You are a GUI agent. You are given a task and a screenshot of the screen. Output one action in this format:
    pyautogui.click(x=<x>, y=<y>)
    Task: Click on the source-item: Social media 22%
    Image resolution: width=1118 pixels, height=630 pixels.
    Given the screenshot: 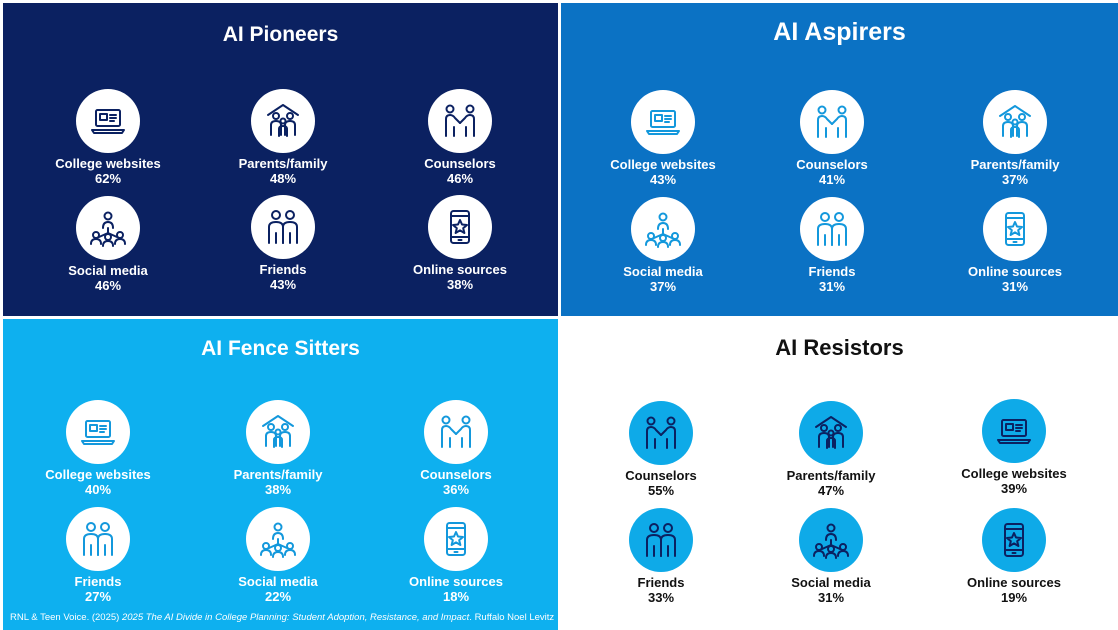 What is the action you would take?
    pyautogui.click(x=278, y=555)
    